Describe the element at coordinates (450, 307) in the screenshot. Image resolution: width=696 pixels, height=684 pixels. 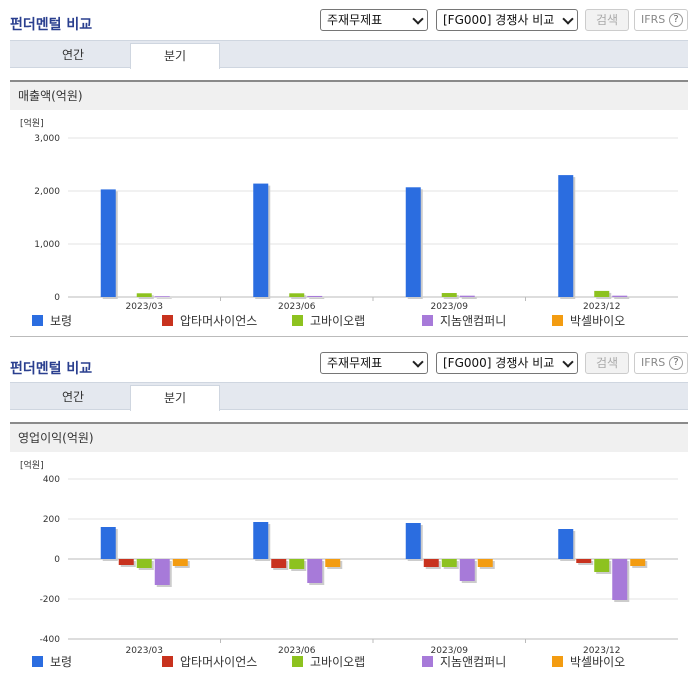
I see `x-tick-label: 2023/09` at that location.